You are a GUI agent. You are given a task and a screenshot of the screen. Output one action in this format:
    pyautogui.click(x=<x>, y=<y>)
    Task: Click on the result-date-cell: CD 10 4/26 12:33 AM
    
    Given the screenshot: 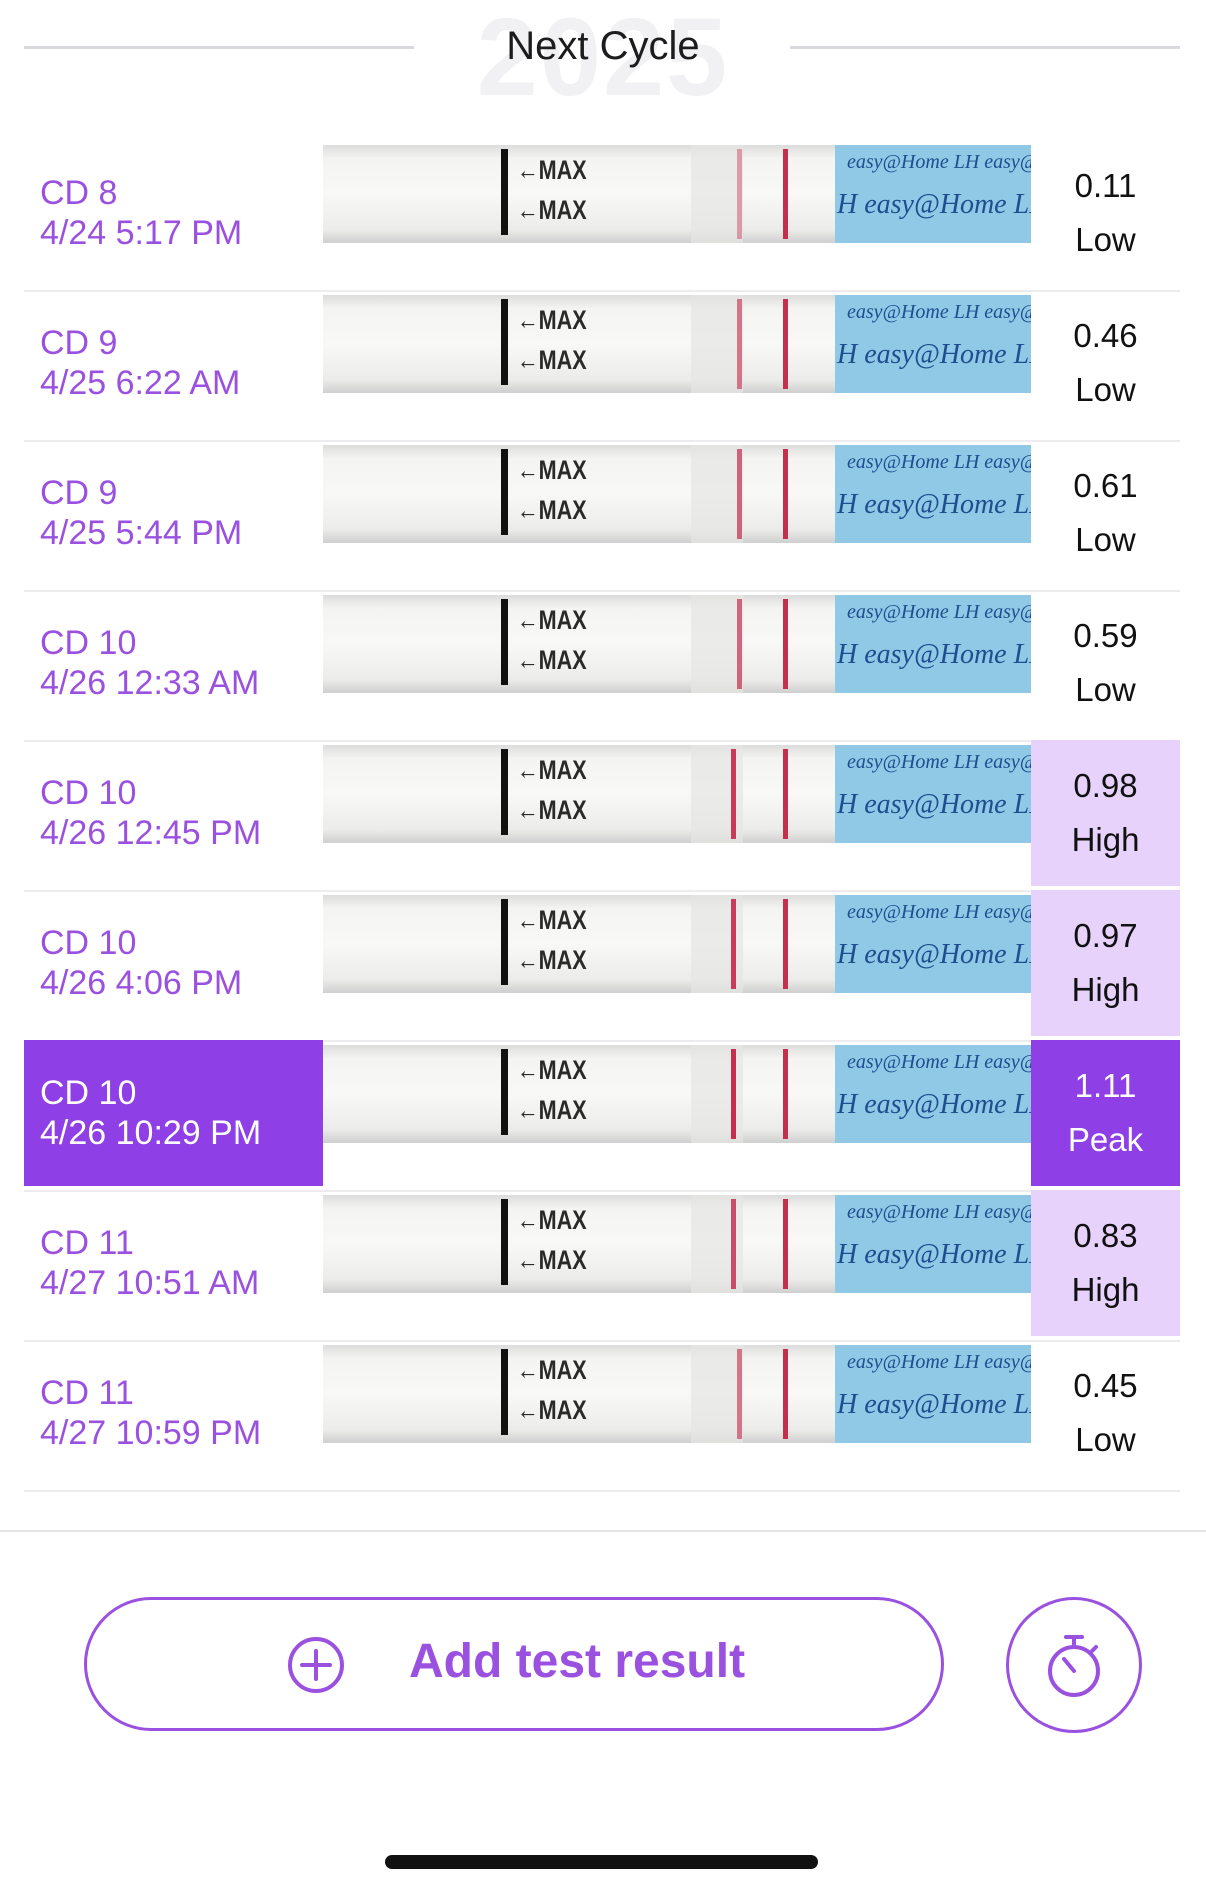 What is the action you would take?
    pyautogui.click(x=173, y=663)
    